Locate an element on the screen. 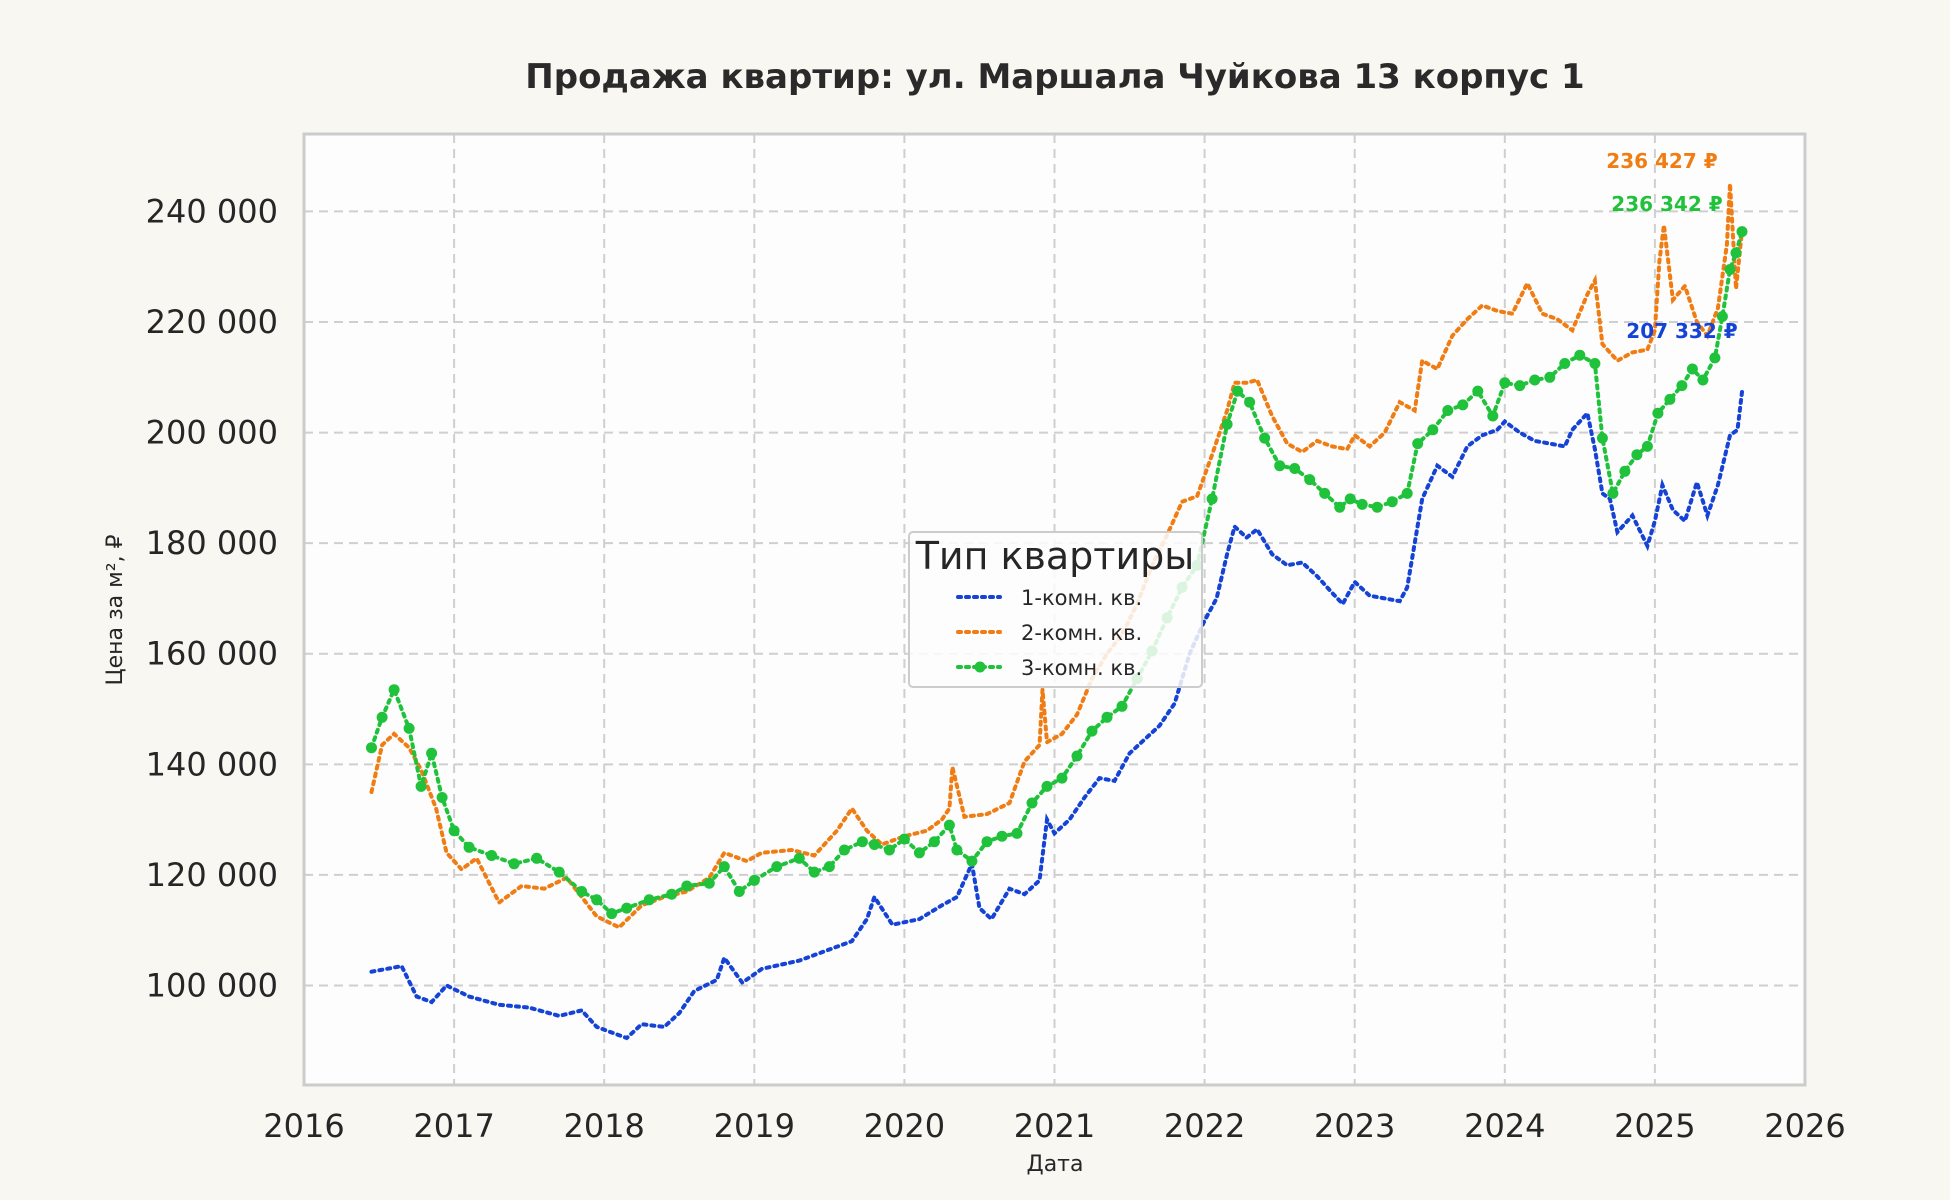 Image resolution: width=1950 pixels, height=1200 pixels. y-tick-label: 160 000 is located at coordinates (212, 654).